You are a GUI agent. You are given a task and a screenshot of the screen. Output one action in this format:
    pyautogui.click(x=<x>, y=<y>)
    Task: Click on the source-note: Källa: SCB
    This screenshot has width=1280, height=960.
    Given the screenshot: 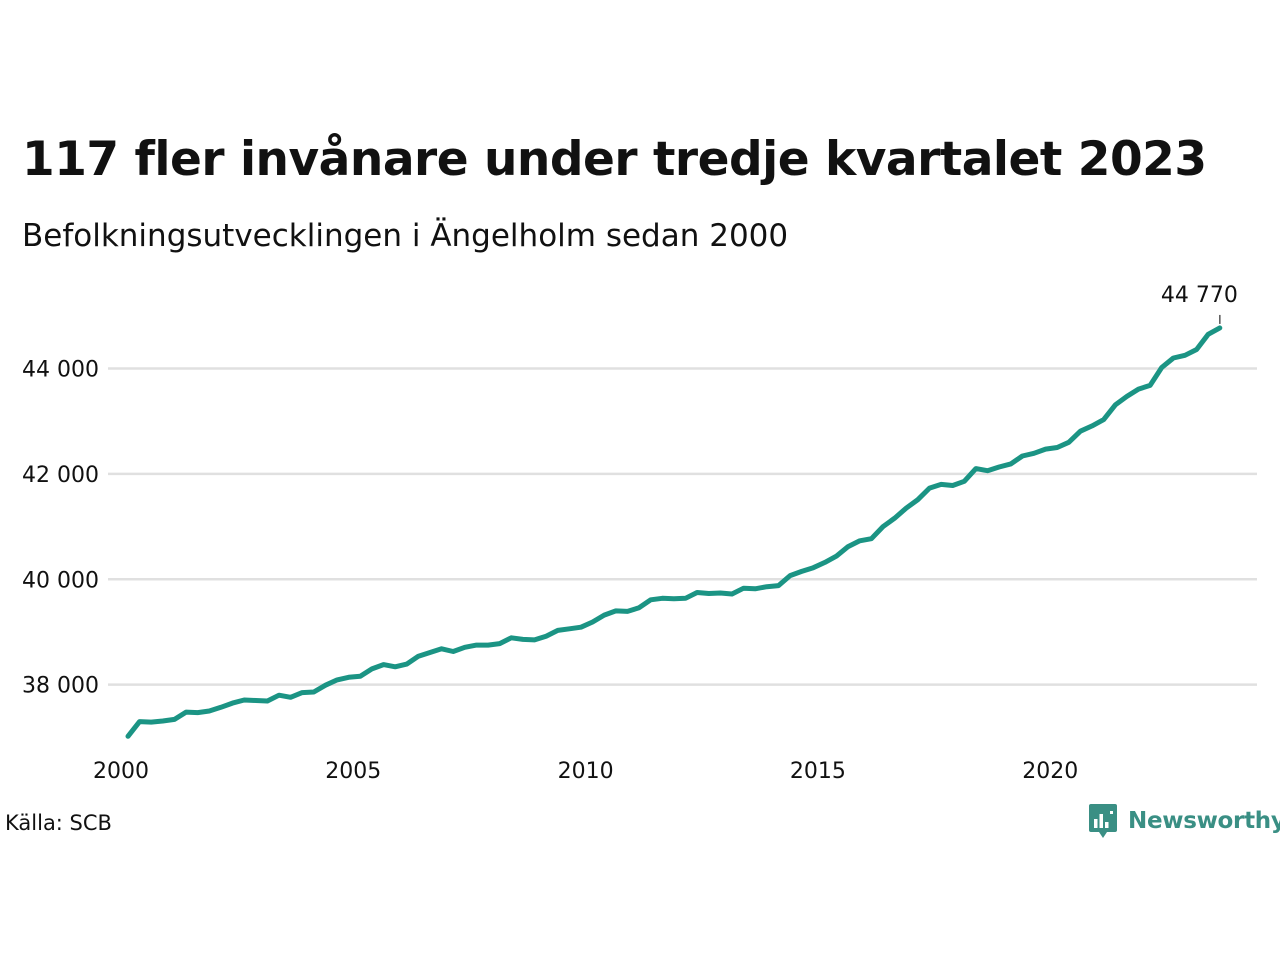 What is the action you would take?
    pyautogui.click(x=58, y=823)
    